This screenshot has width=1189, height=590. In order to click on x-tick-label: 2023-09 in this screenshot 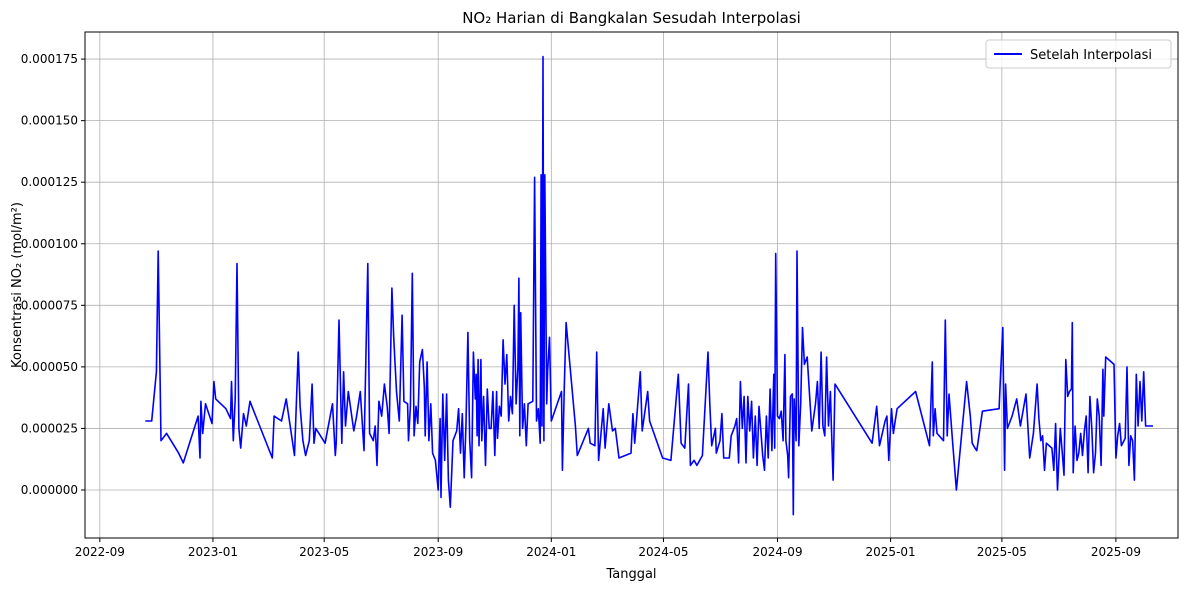, I will do `click(438, 552)`.